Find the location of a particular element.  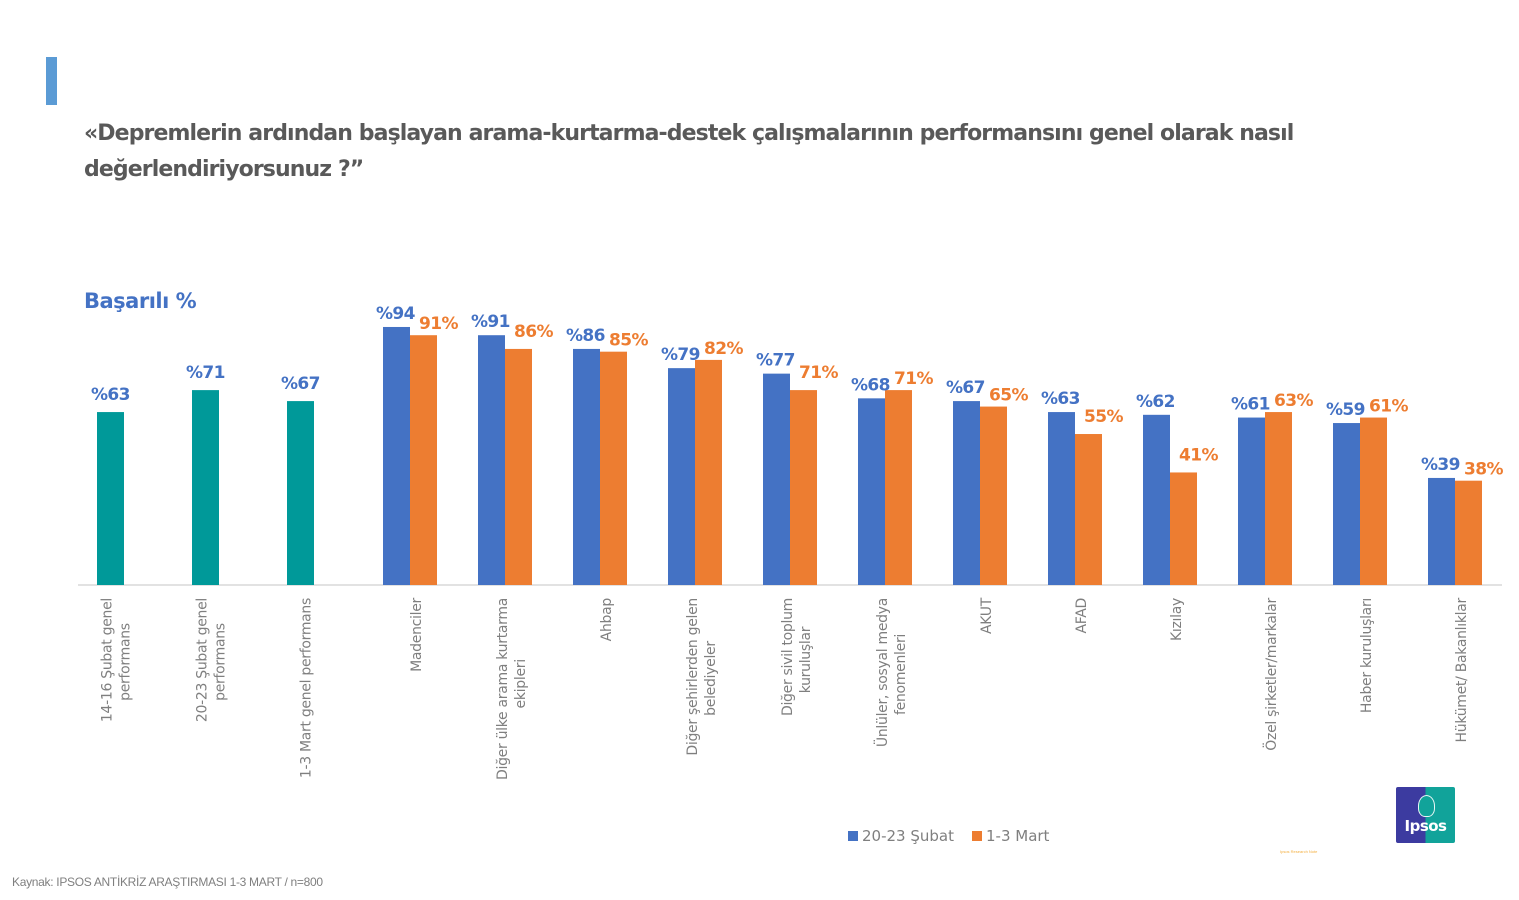

category-label-line: Hükümet/ Bakanlıklar is located at coordinates (1462, 669).